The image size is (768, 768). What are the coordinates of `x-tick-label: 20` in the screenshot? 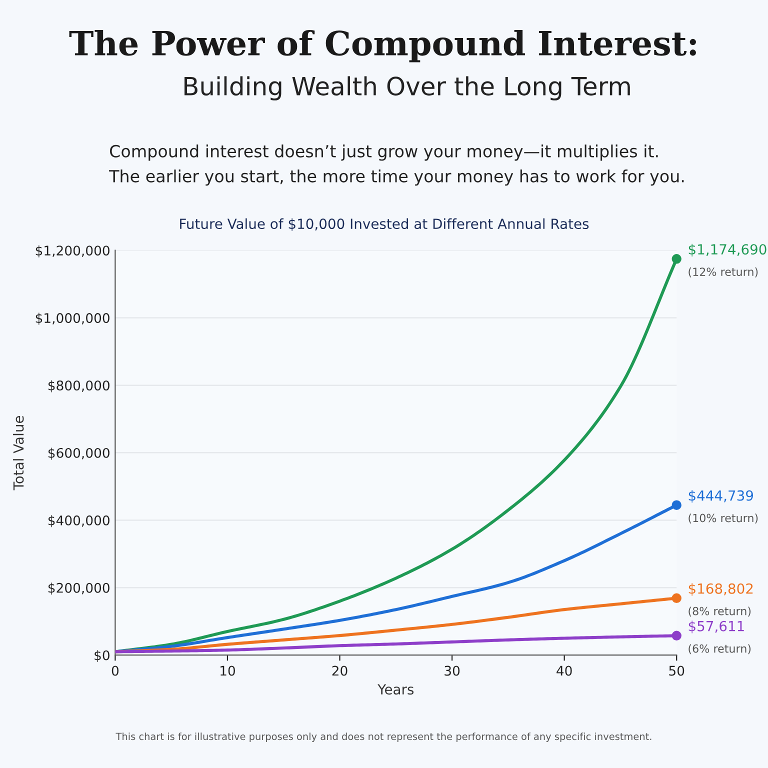 It's located at (340, 671).